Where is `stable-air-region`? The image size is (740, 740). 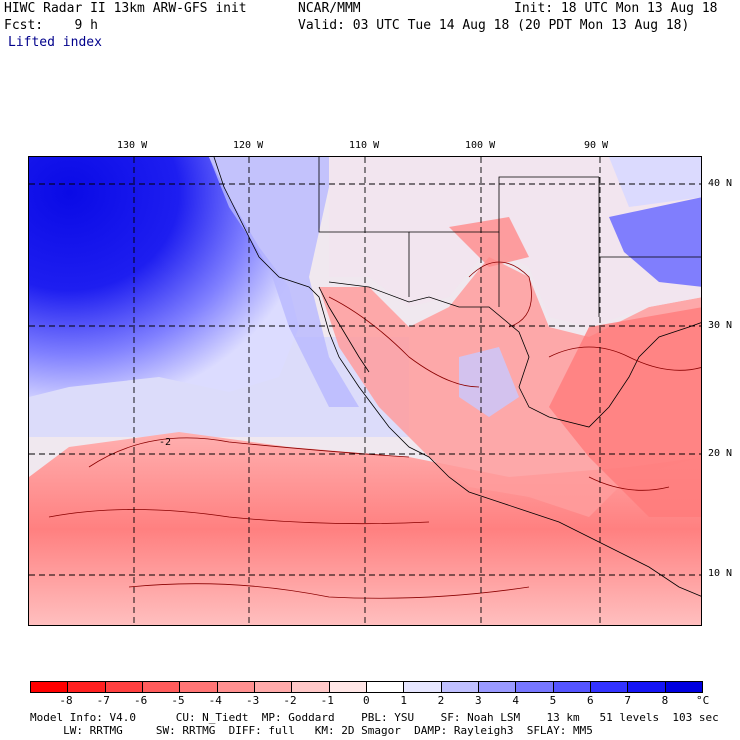 stable-air-region is located at coordinates (164, 277).